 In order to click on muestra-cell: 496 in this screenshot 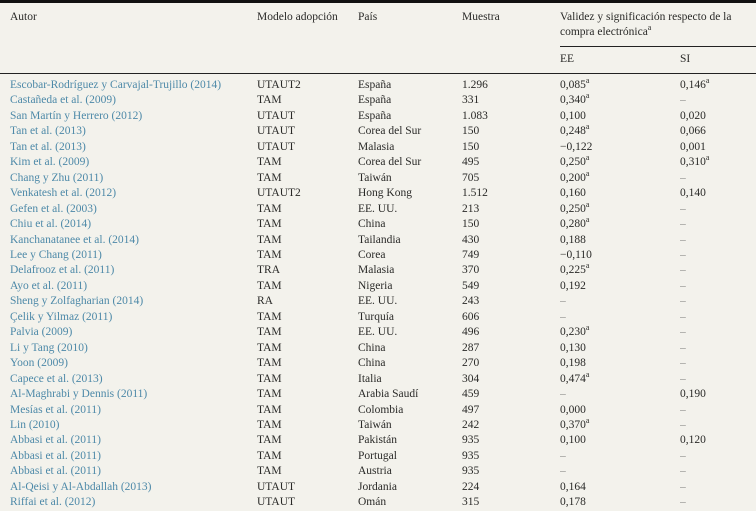, I will do `click(471, 332)`.